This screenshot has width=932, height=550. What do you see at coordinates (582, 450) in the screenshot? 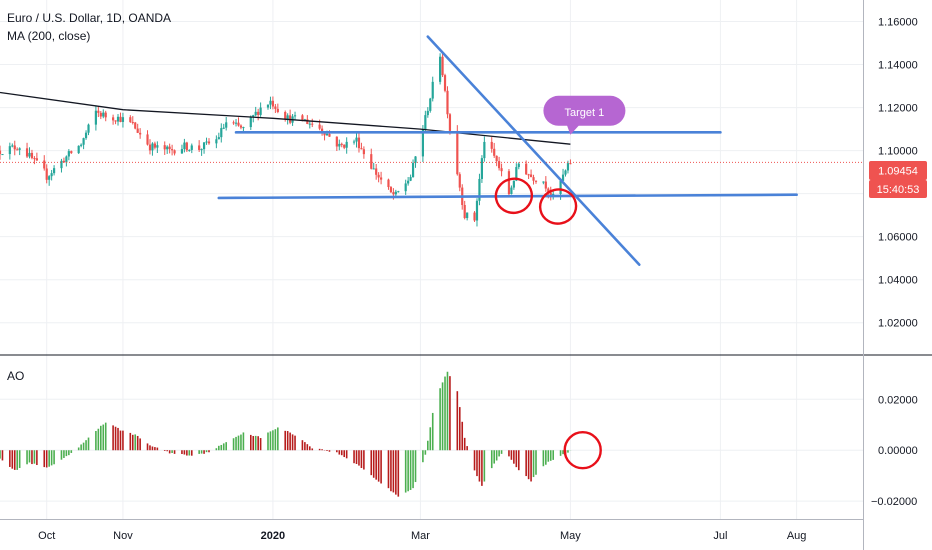
I see `hand-drawn-circle-ao` at bounding box center [582, 450].